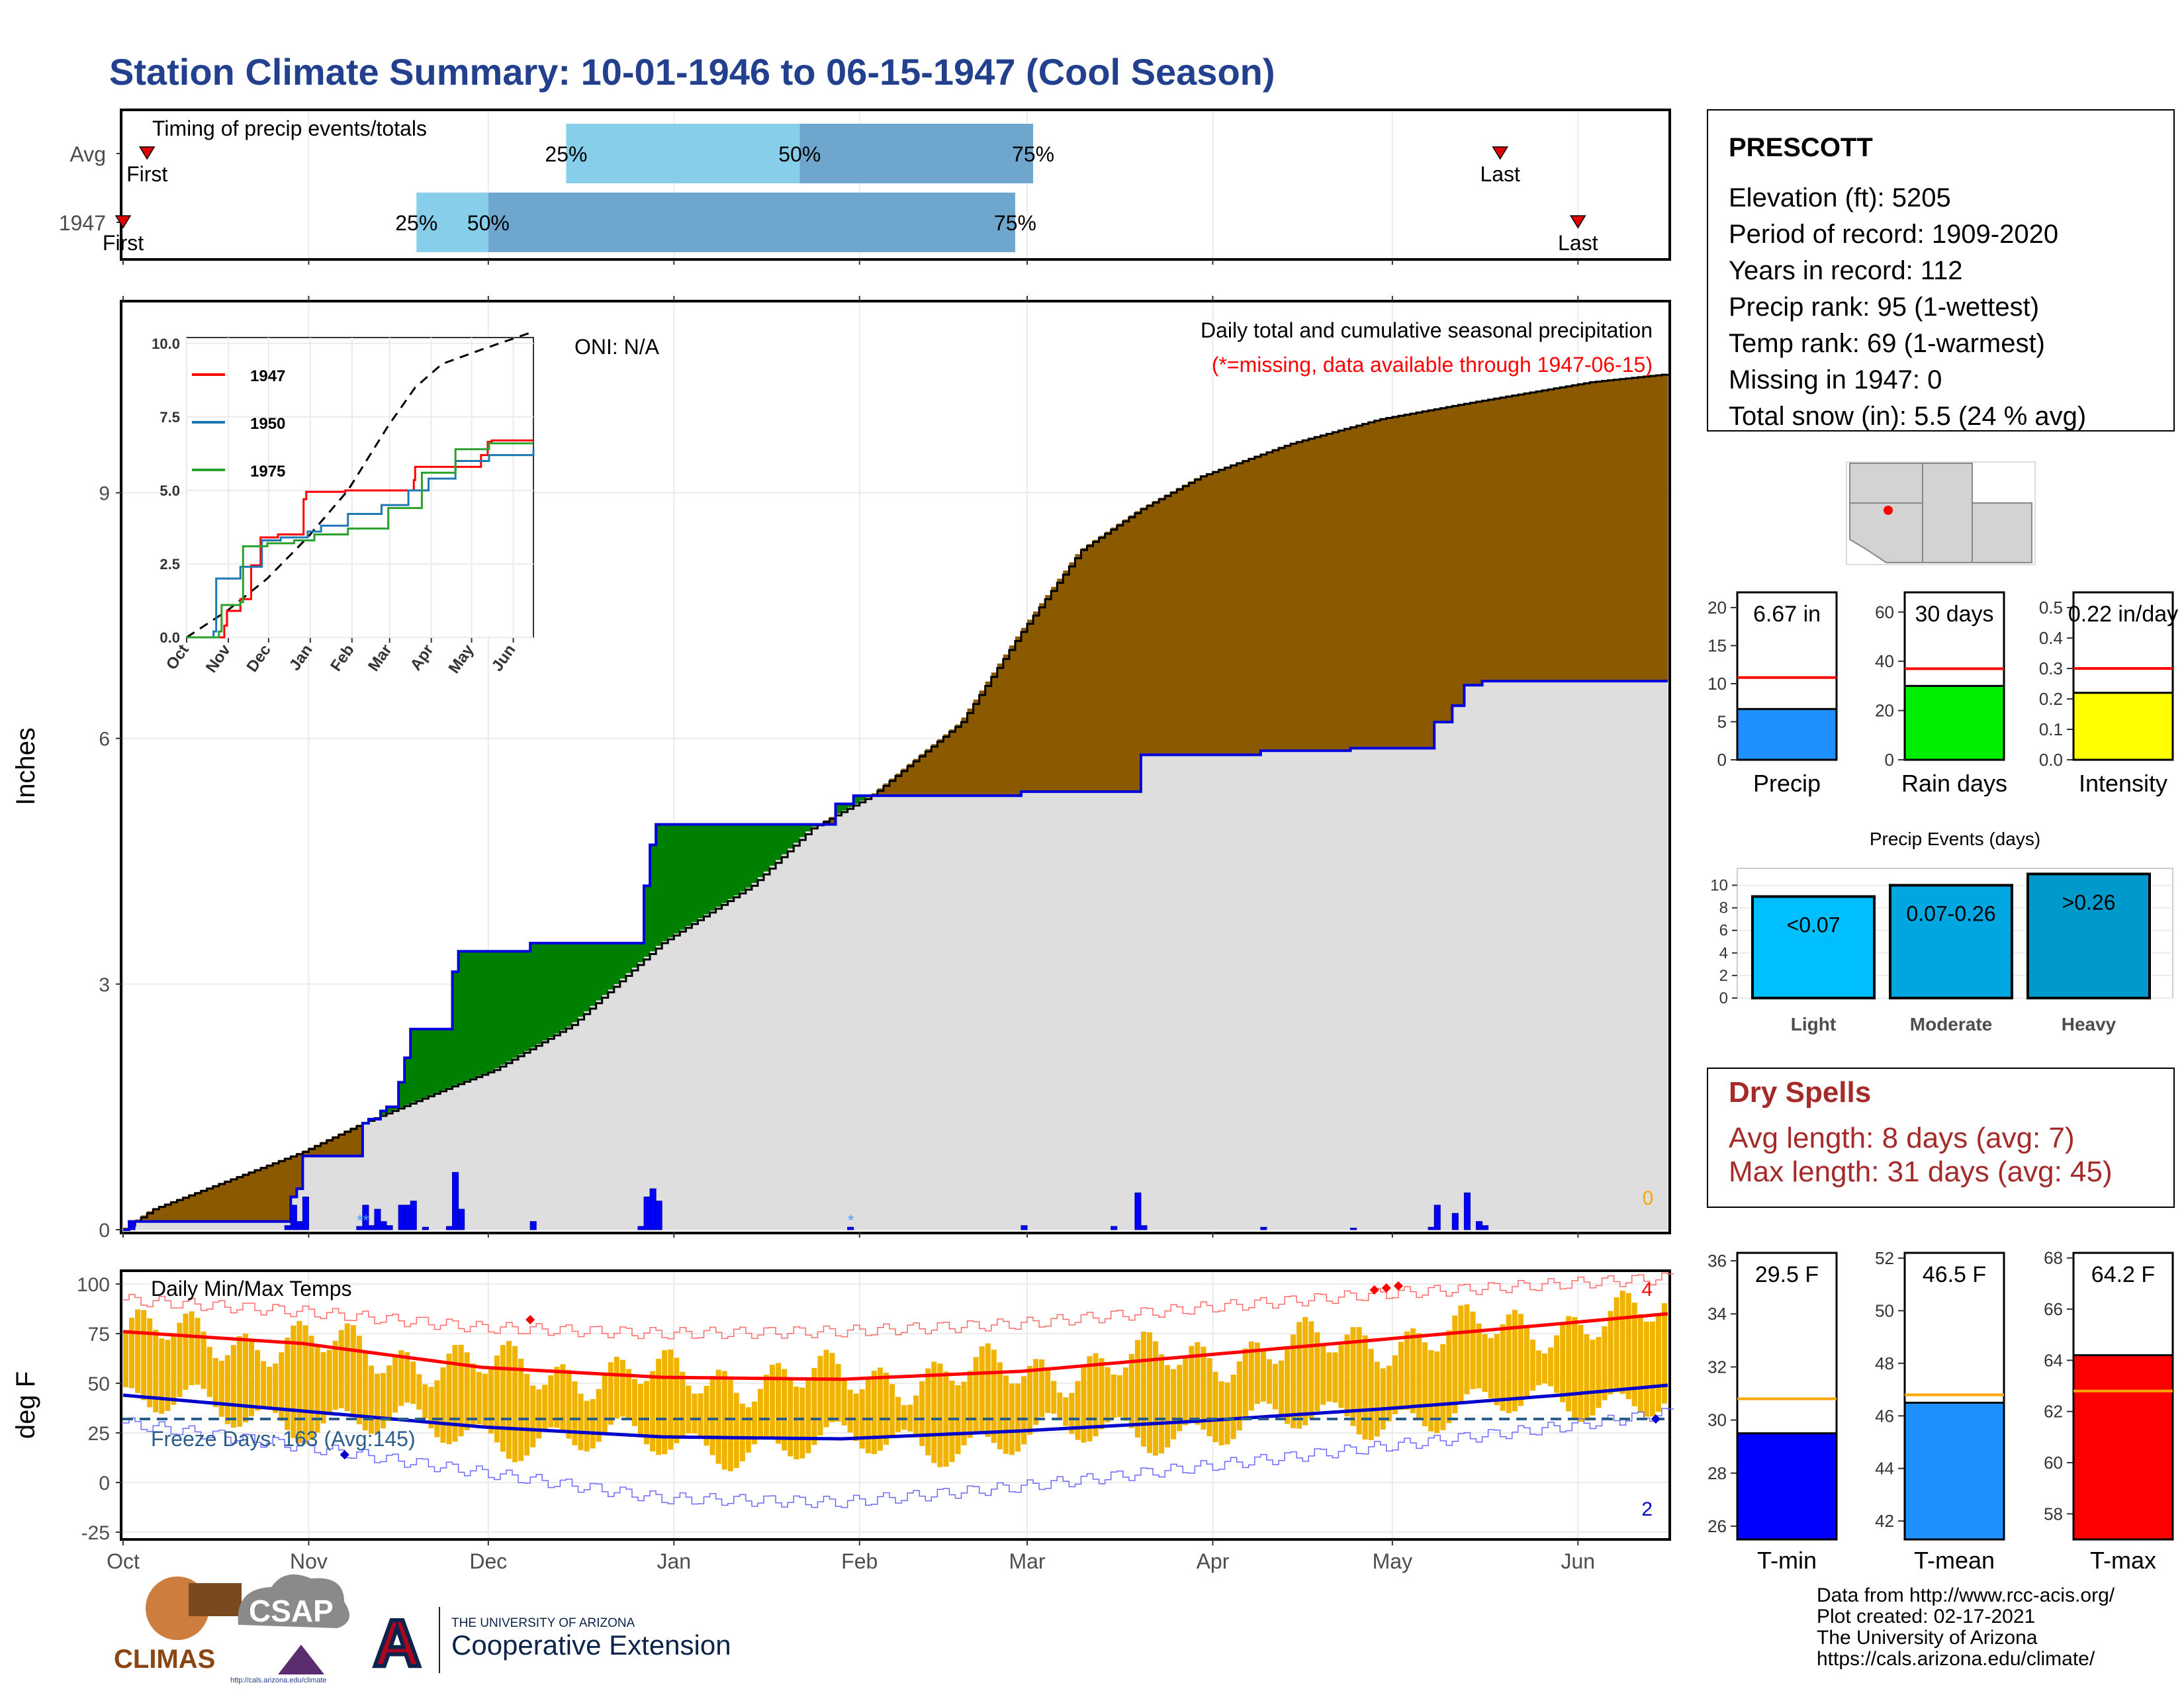 The height and width of the screenshot is (1691, 2184). I want to click on small-panel-ytick-label: 26, so click(1717, 1526).